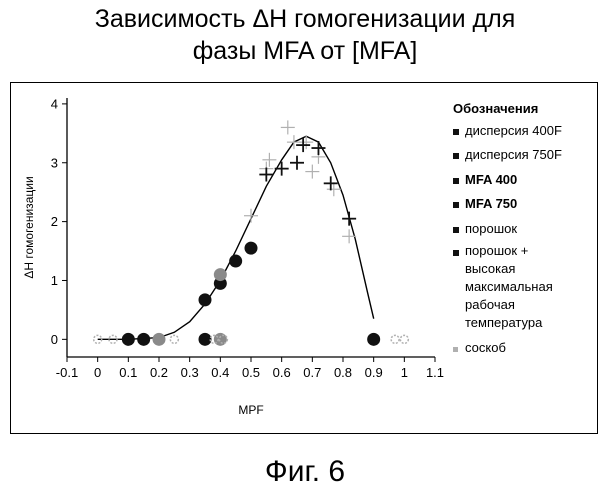  What do you see at coordinates (305, 471) in the screenshot?
I see `figure-label: Фиг. 6` at bounding box center [305, 471].